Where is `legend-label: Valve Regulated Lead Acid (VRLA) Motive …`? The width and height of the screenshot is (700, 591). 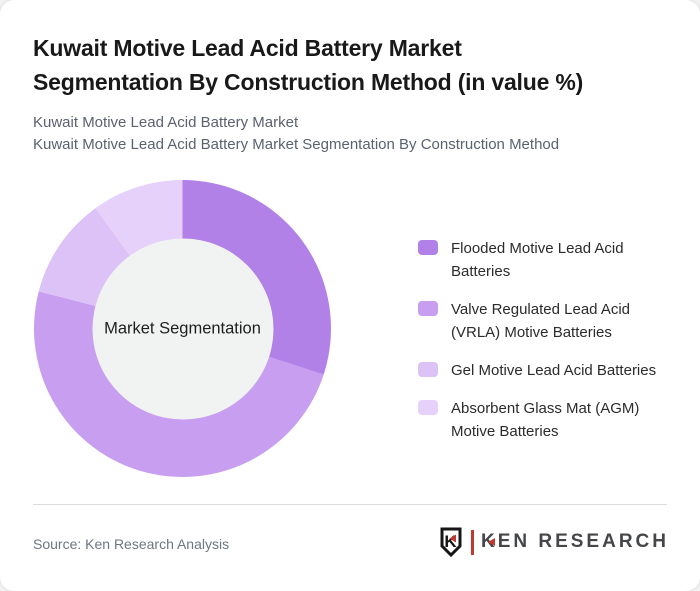 legend-label: Valve Regulated Lead Acid (VRLA) Motive … is located at coordinates (541, 321).